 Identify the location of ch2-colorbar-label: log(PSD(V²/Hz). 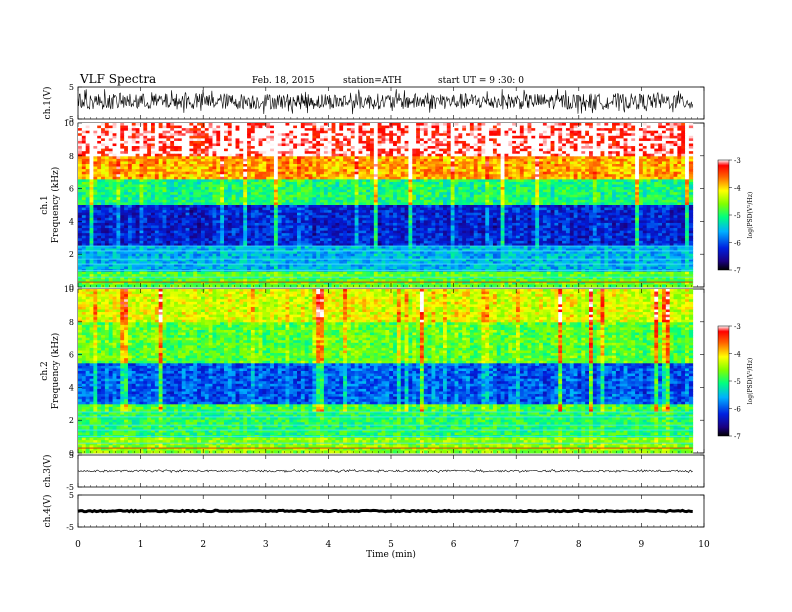
(750, 381).